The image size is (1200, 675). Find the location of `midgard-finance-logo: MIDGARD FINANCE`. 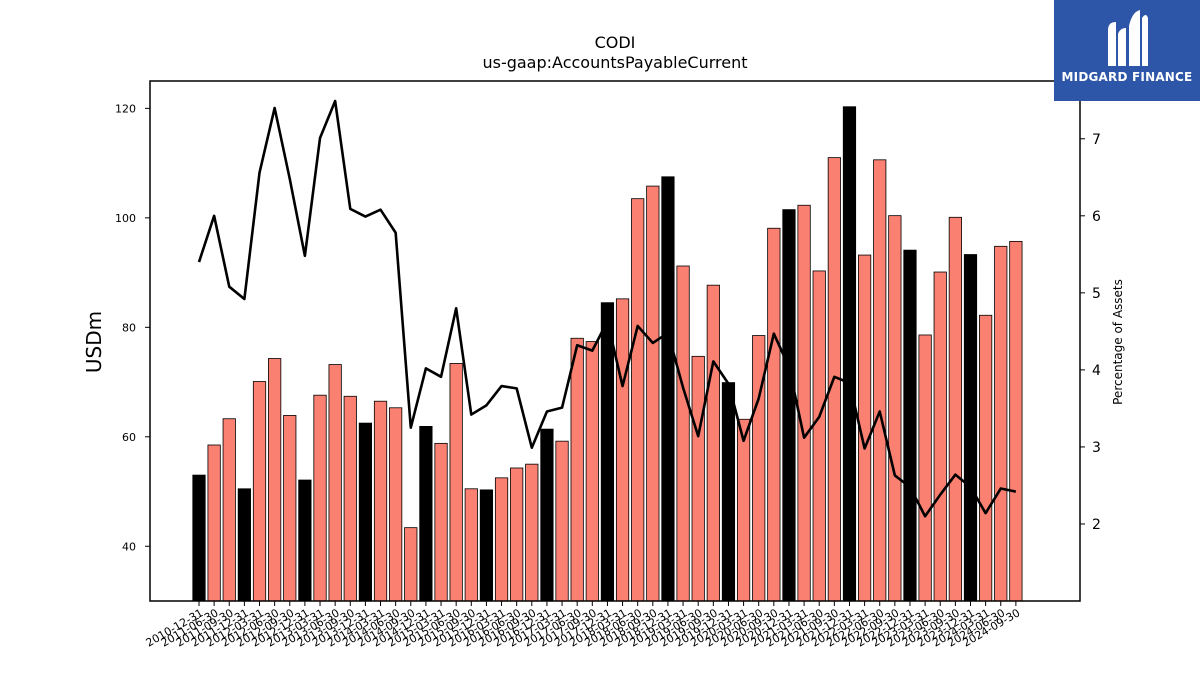

midgard-finance-logo: MIDGARD FINANCE is located at coordinates (1127, 50).